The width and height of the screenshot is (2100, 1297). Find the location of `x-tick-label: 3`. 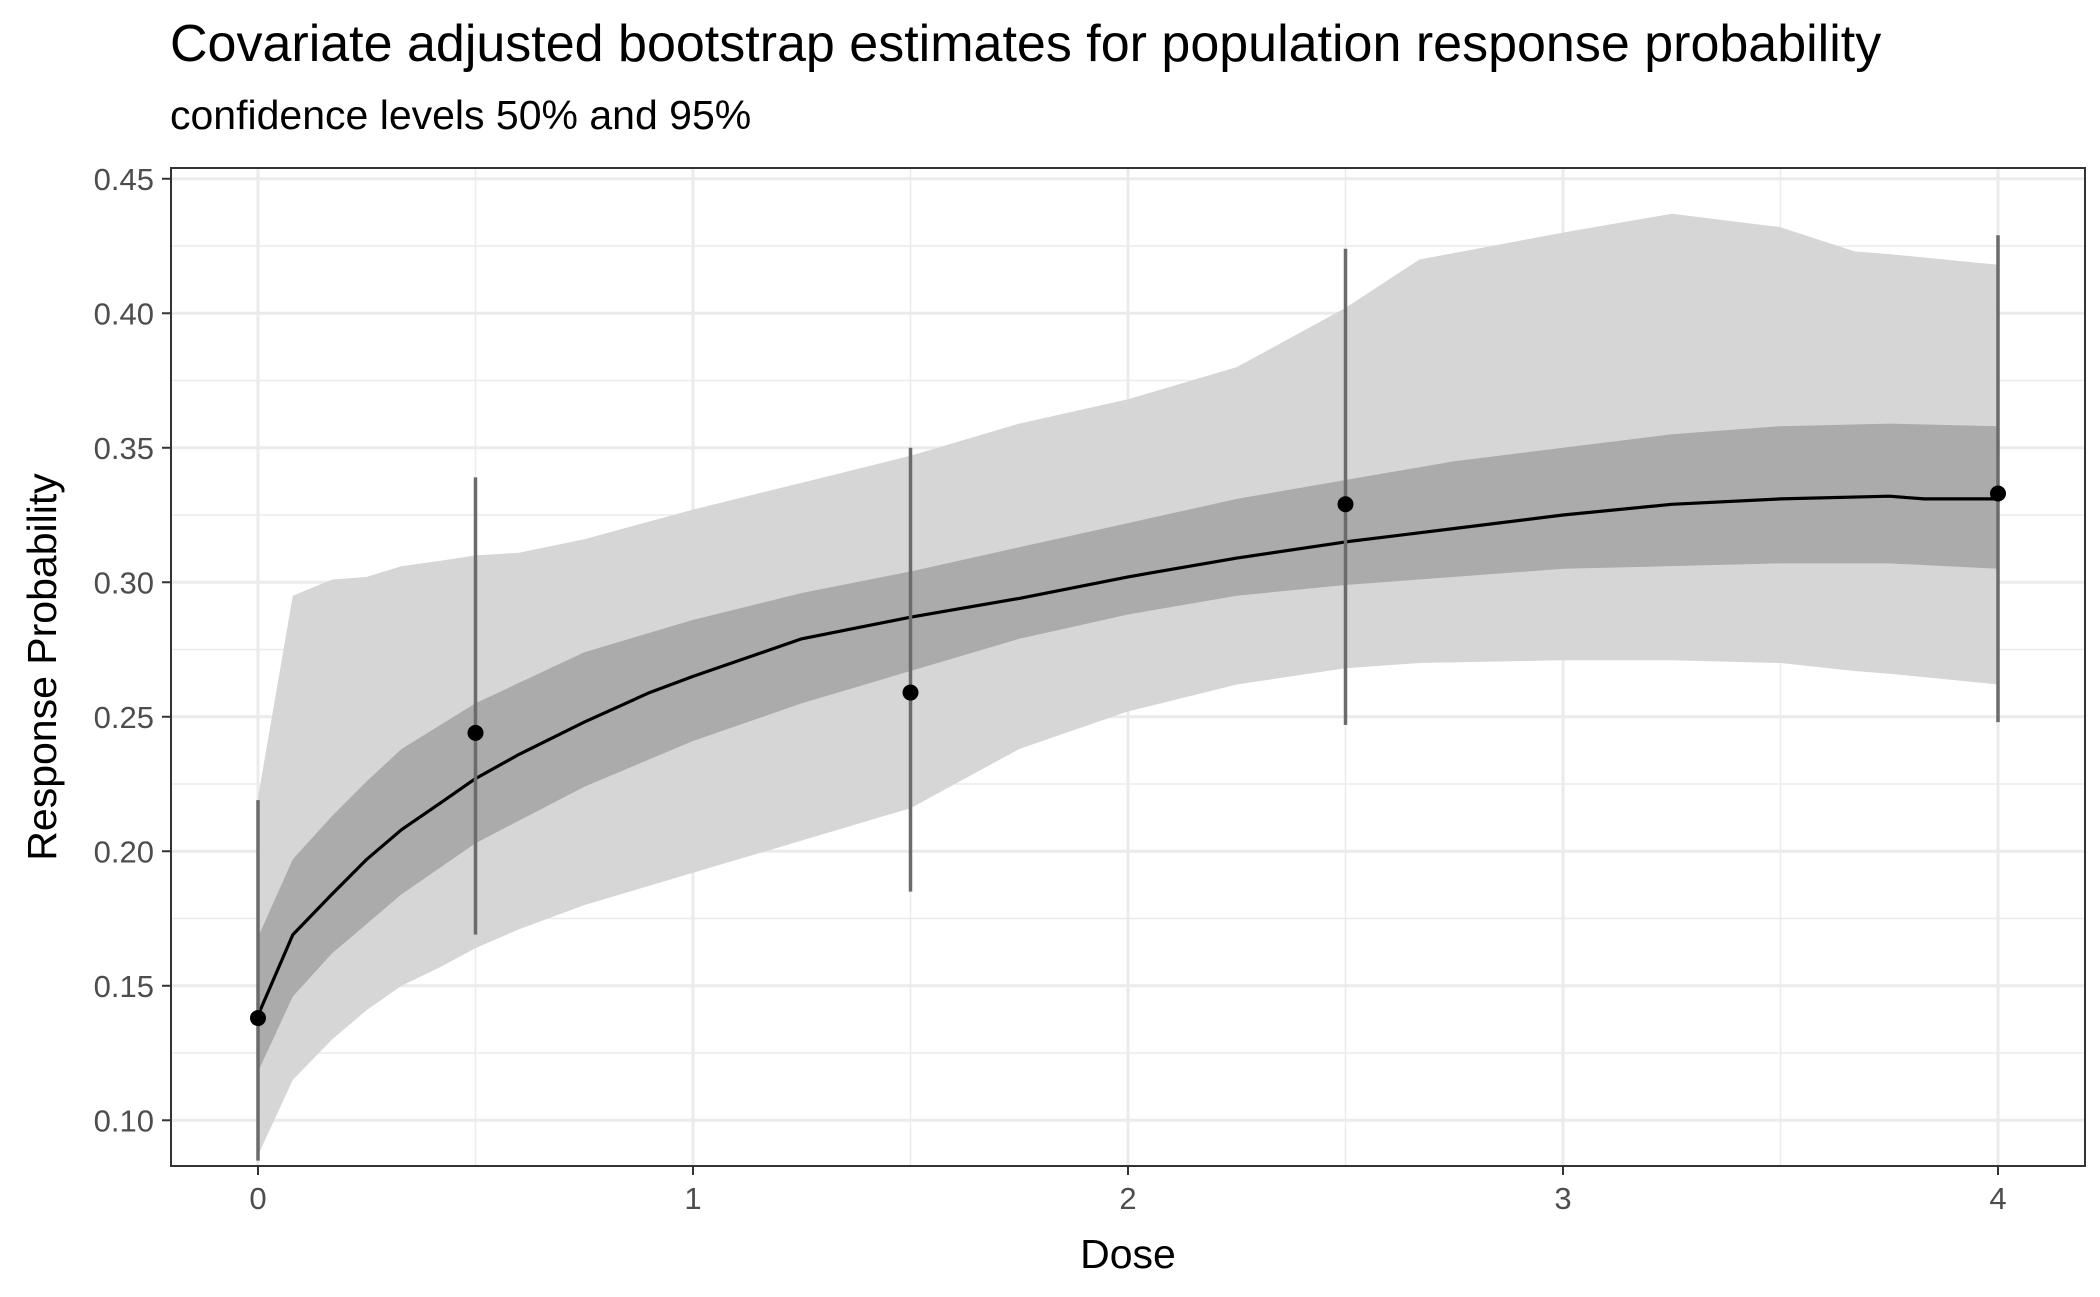

x-tick-label: 3 is located at coordinates (1562, 1198).